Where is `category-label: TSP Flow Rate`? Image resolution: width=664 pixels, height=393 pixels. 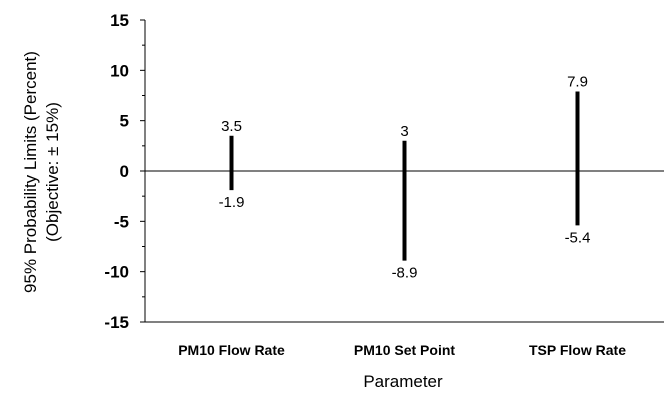 category-label: TSP Flow Rate is located at coordinates (577, 350).